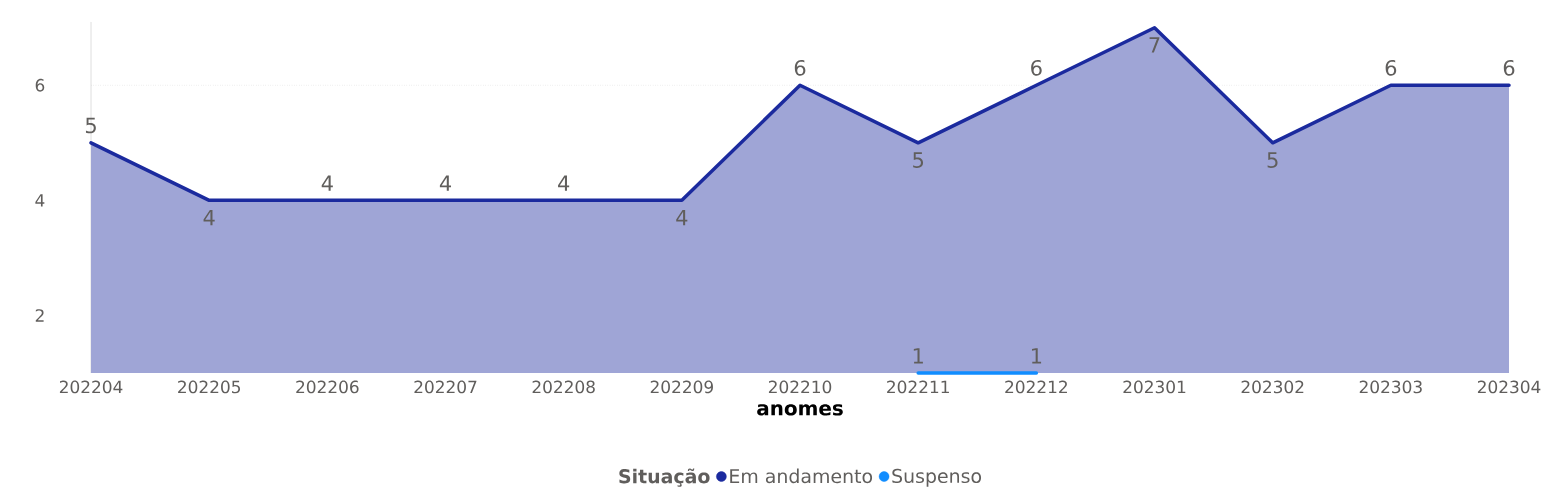  I want to click on x-tick-label: 202212, so click(1036, 387).